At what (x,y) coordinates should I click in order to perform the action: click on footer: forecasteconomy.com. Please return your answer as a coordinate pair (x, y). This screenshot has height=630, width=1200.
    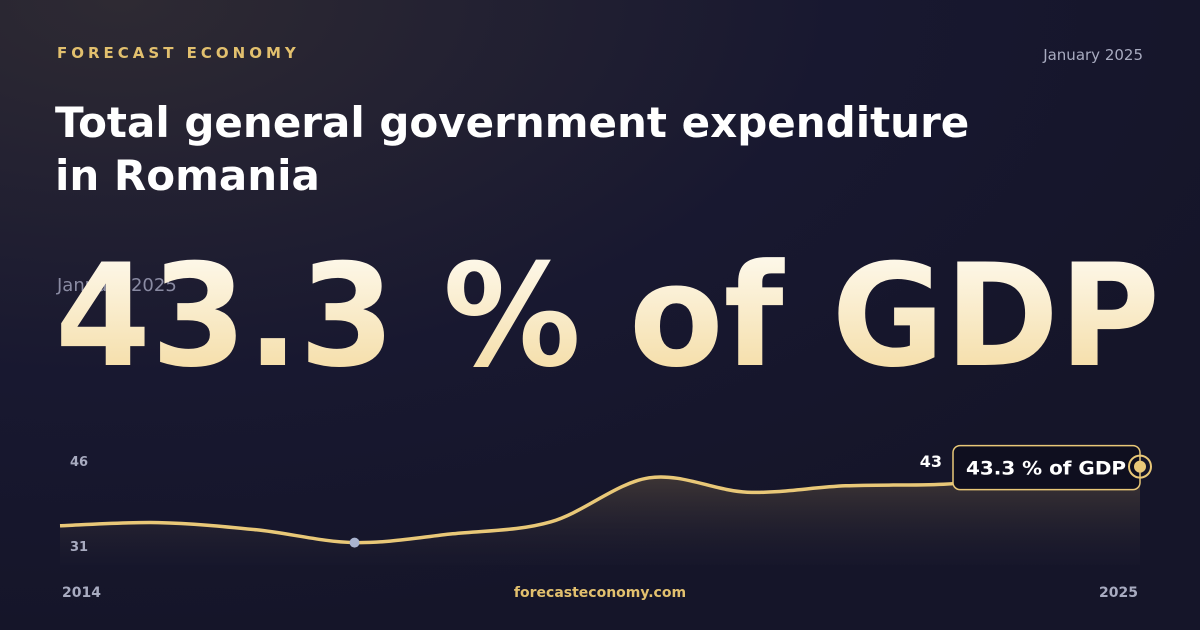
    Looking at the image, I should click on (600, 593).